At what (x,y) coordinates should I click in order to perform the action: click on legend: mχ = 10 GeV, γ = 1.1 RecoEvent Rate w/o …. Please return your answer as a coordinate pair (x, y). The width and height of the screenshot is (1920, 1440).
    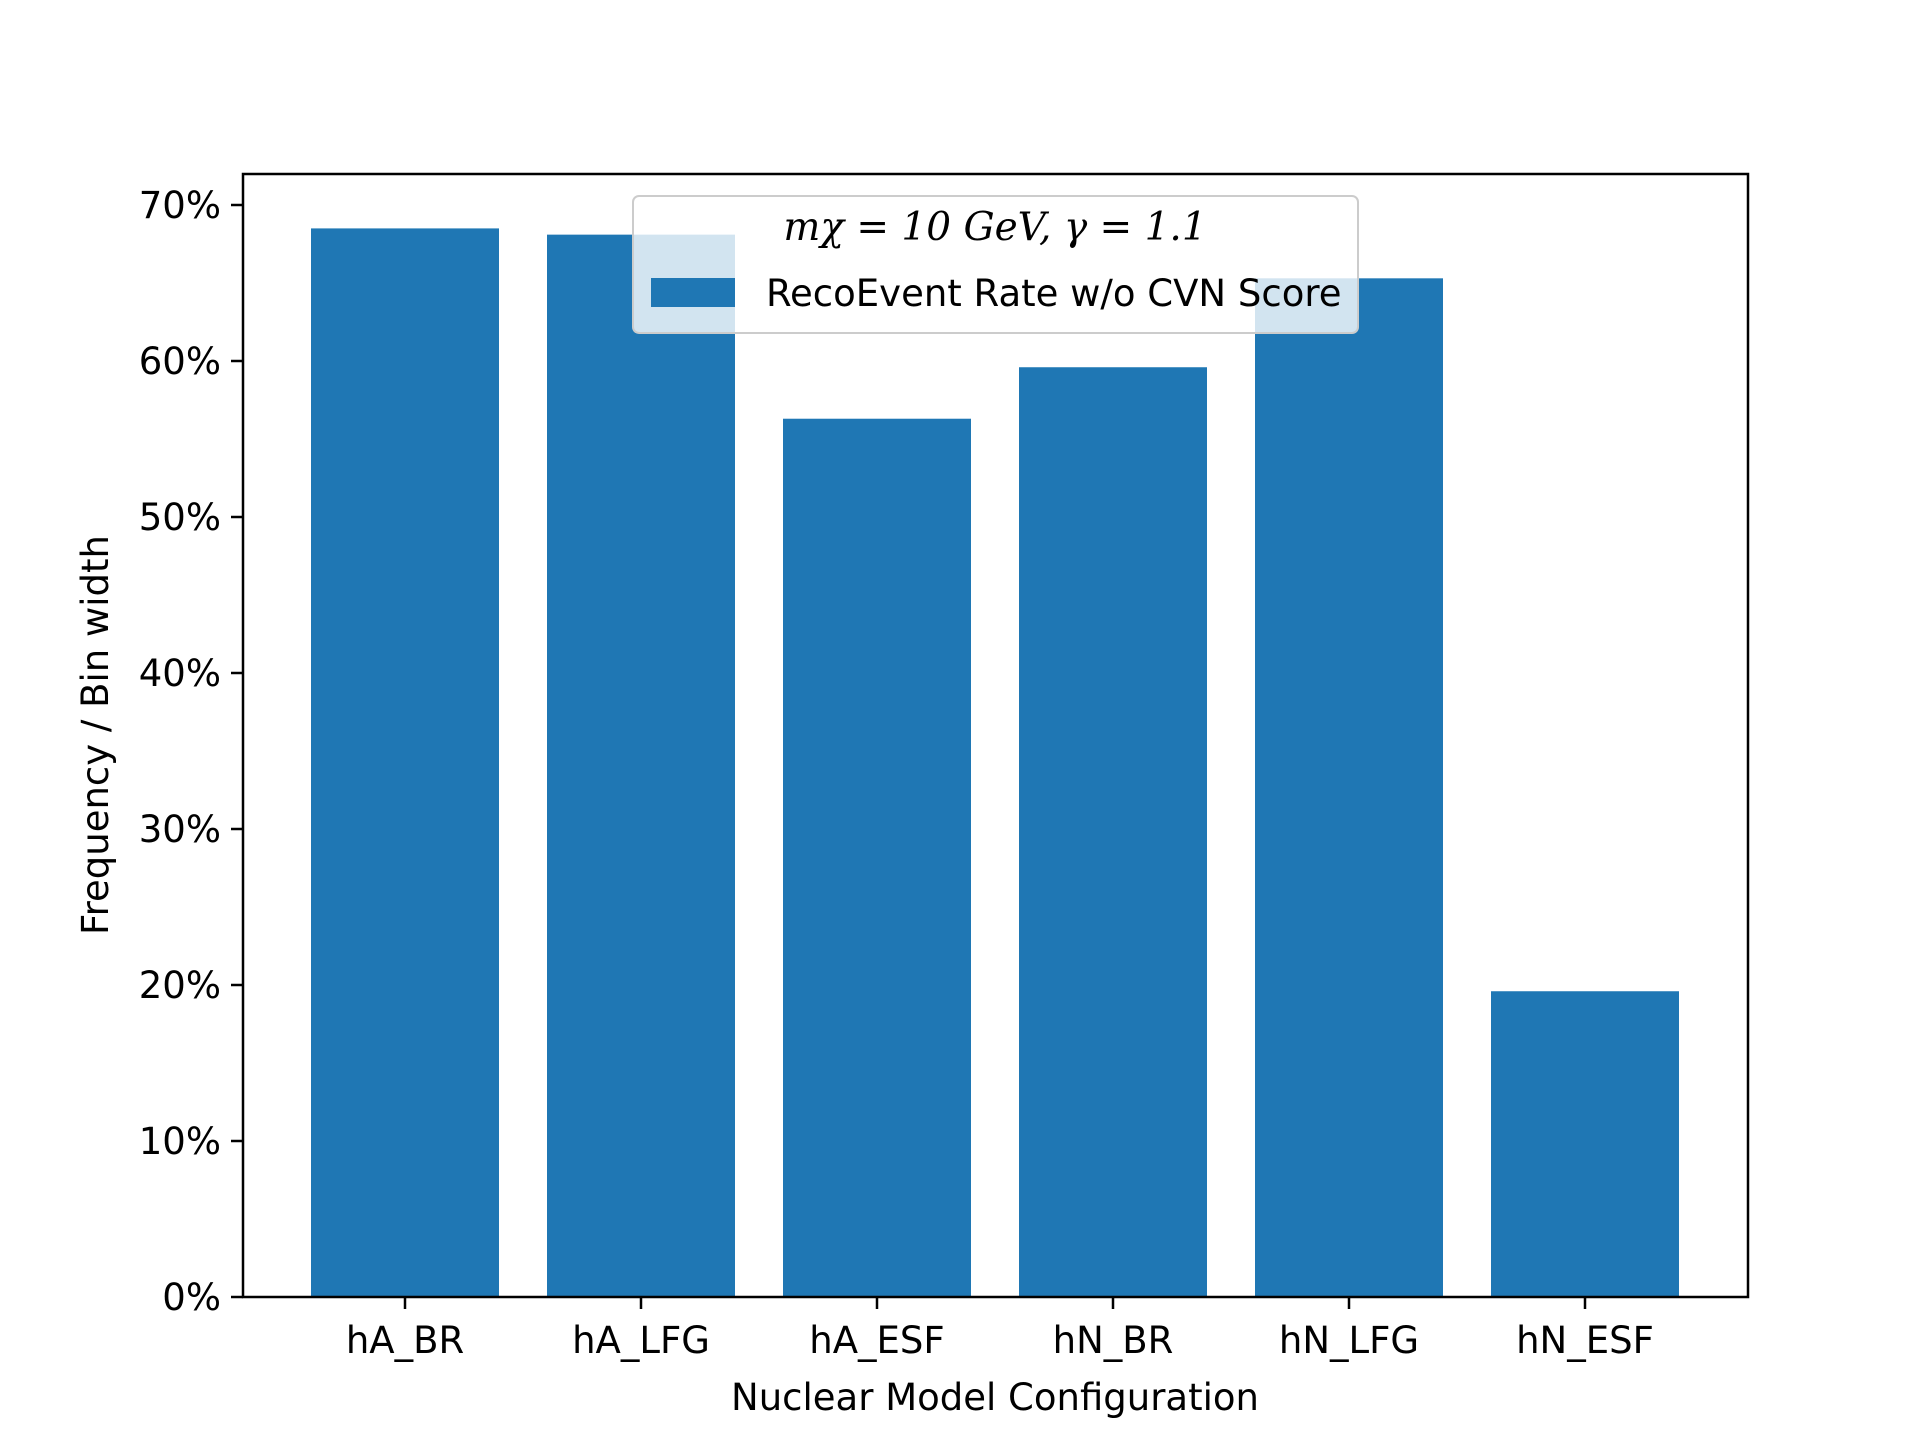
    Looking at the image, I should click on (995, 264).